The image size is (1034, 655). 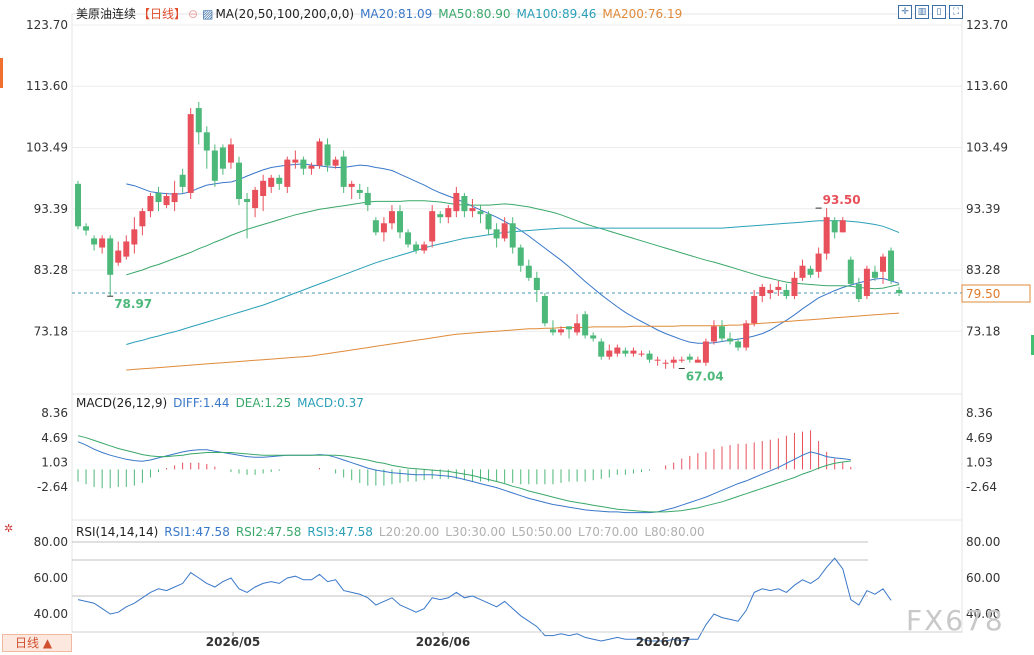 What do you see at coordinates (642, 14) in the screenshot?
I see `ma200-value: MA200:76.19` at bounding box center [642, 14].